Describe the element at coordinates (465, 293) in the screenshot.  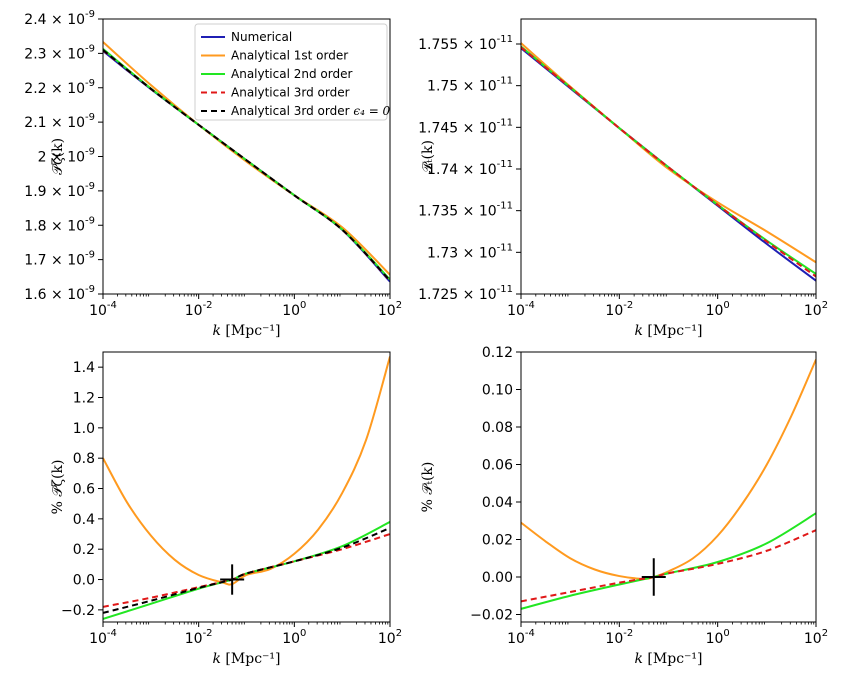
I see `y-tick-label: 1.725 × 10⁻¹¹` at that location.